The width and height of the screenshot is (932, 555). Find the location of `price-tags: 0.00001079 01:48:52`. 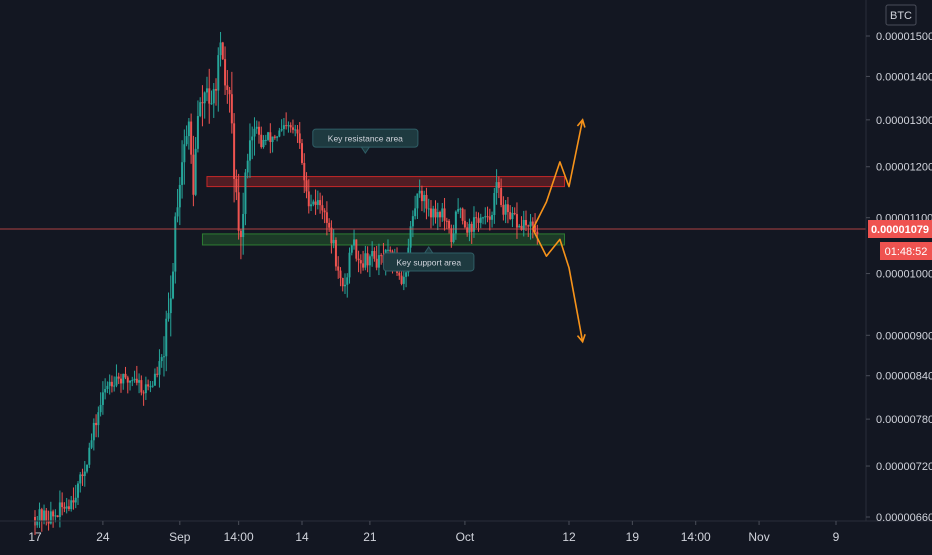

price-tags: 0.00001079 01:48:52 is located at coordinates (900, 240).